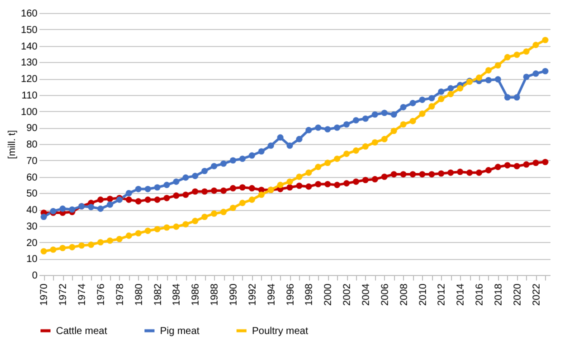 The image size is (562, 341). What do you see at coordinates (272, 294) in the screenshot?
I see `x-tick-label: 1994` at bounding box center [272, 294].